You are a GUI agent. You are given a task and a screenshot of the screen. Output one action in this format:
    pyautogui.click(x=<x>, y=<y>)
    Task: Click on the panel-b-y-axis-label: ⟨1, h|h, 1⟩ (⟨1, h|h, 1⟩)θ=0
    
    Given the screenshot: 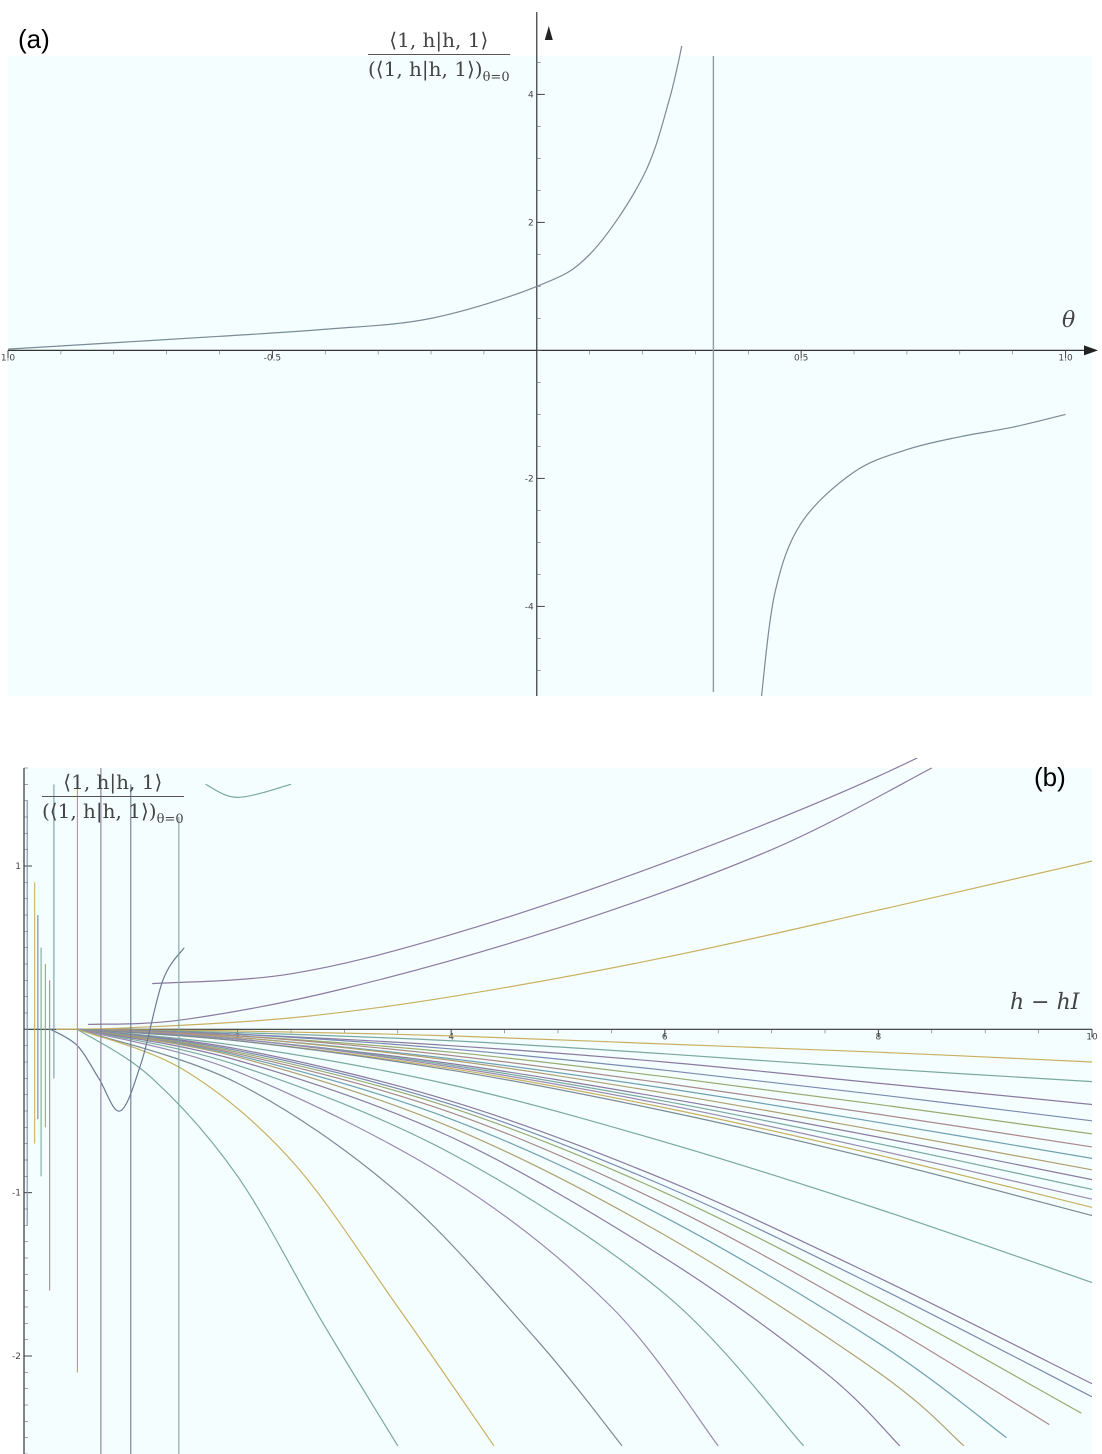 What is the action you would take?
    pyautogui.click(x=113, y=798)
    